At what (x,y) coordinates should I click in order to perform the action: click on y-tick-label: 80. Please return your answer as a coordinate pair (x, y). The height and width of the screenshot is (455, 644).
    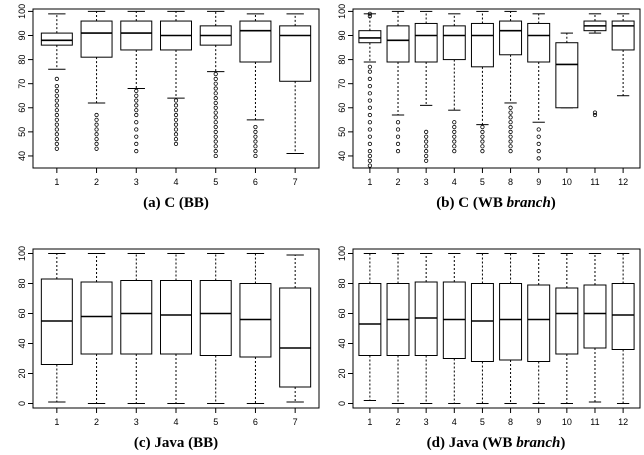
    Looking at the image, I should click on (22, 60).